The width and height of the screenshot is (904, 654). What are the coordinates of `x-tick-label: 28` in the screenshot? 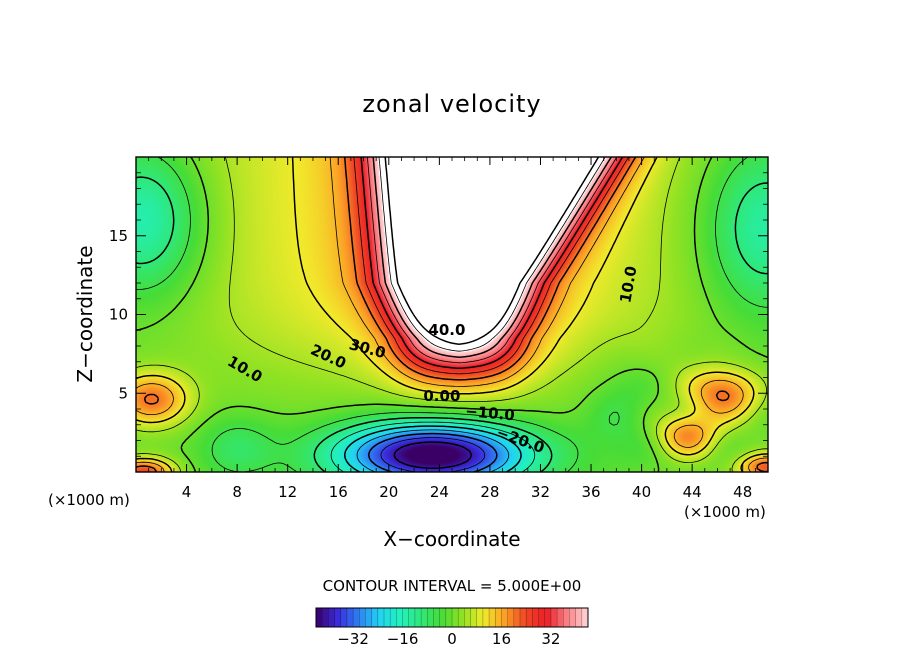 It's located at (489, 492).